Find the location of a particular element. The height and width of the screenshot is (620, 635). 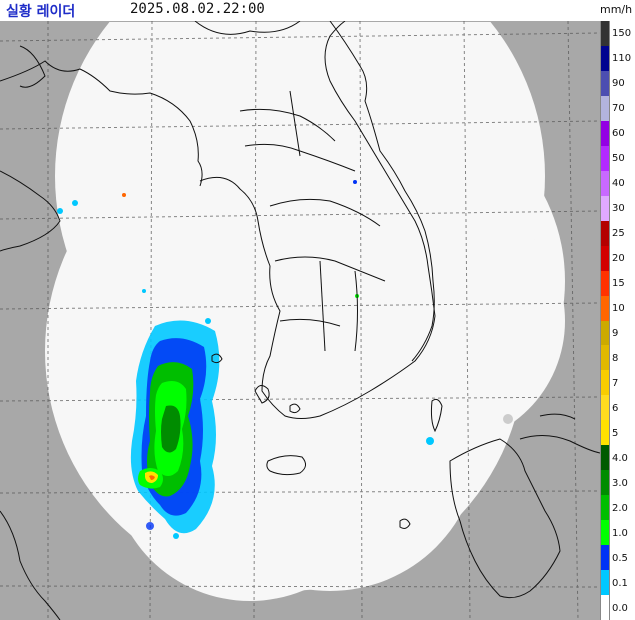

legend-label: 30 is located at coordinates (618, 209).